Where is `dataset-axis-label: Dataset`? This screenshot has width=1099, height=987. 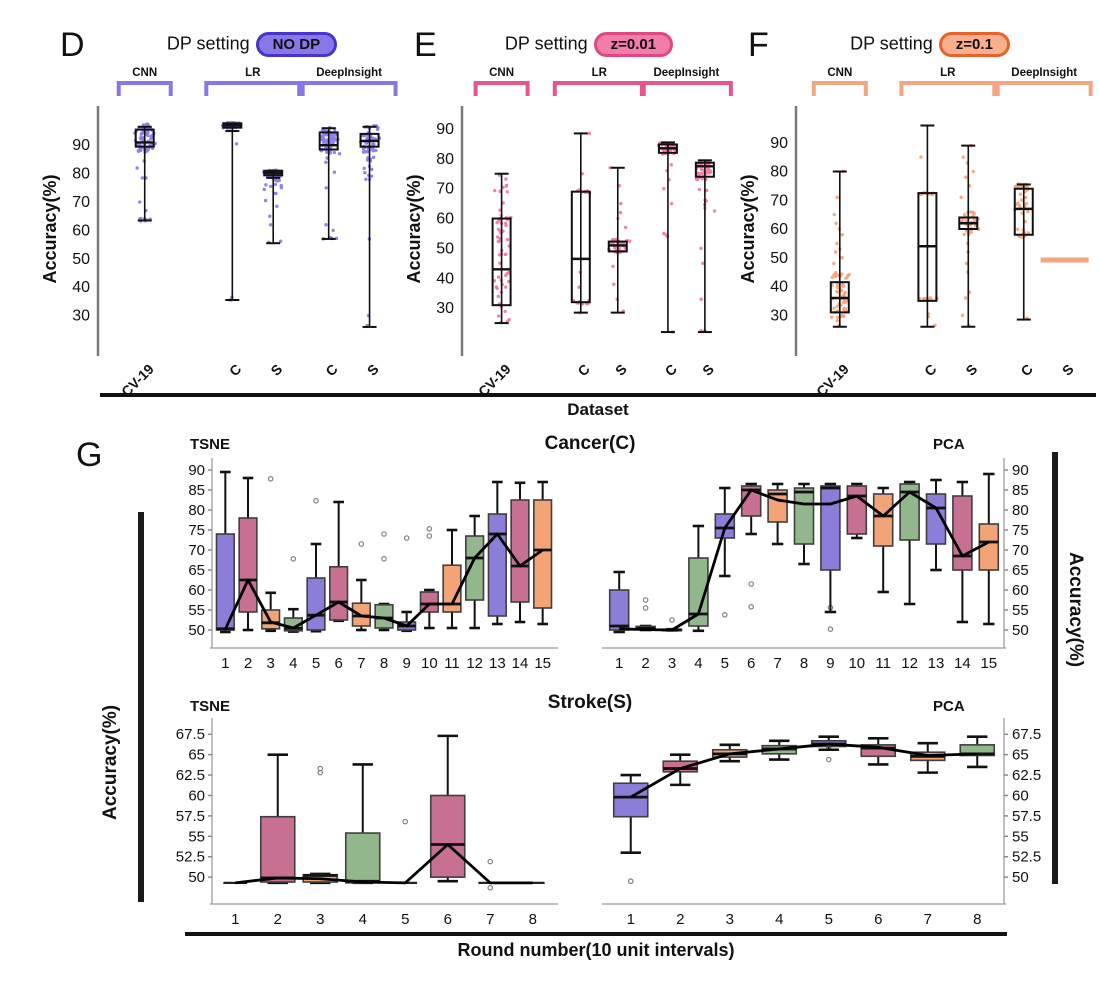
dataset-axis-label: Dataset is located at coordinates (598, 409).